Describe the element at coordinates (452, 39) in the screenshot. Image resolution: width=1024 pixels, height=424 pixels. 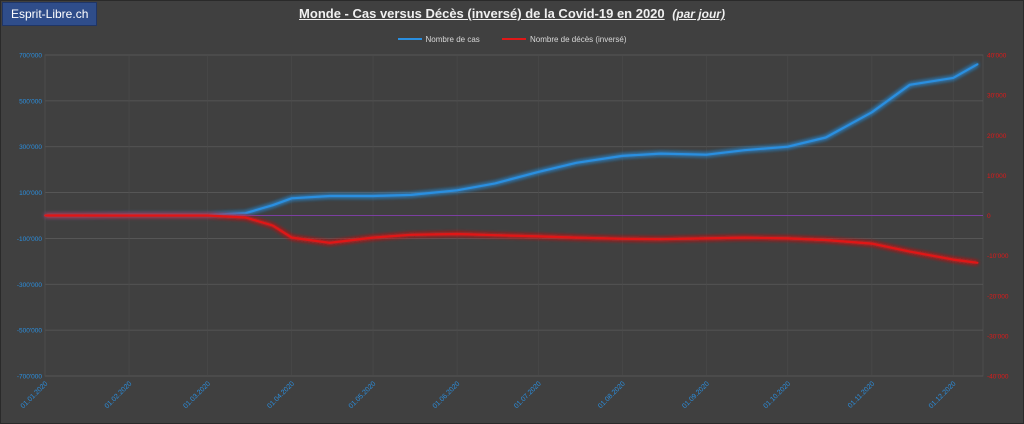
I see `legend-label-cases: Nombre de cas` at that location.